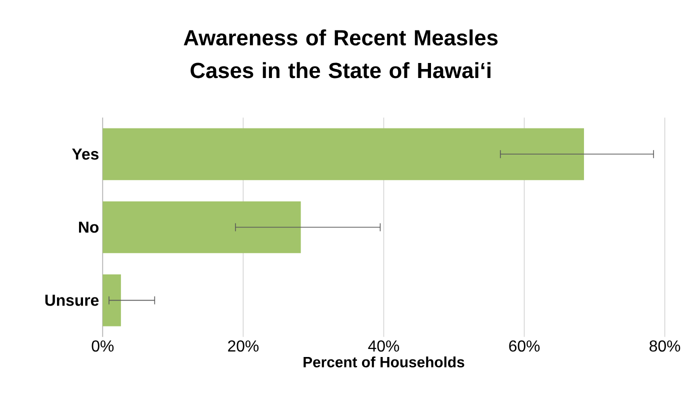 This screenshot has height=403, width=684. What do you see at coordinates (665, 346) in the screenshot?
I see `x-tick-label: 80%` at bounding box center [665, 346].